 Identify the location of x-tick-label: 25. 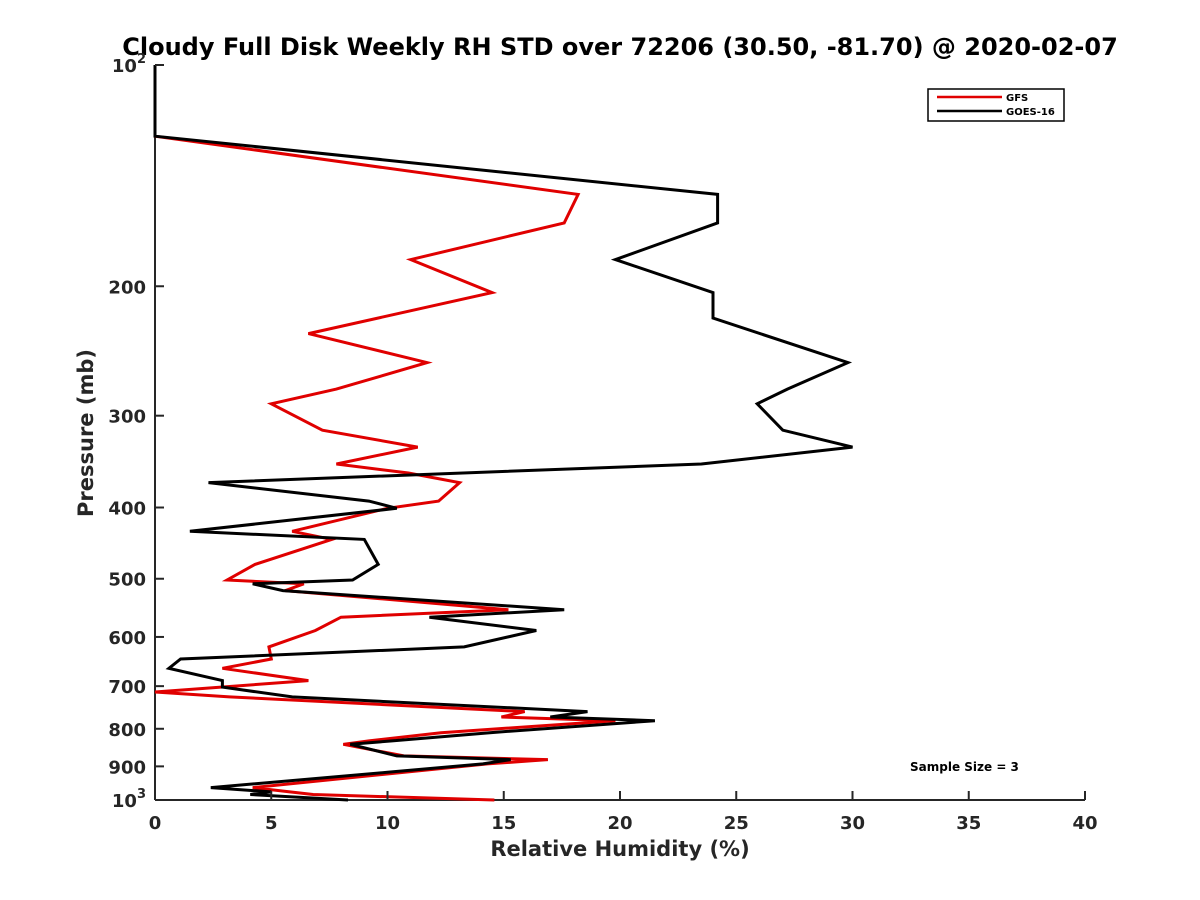
(736, 823).